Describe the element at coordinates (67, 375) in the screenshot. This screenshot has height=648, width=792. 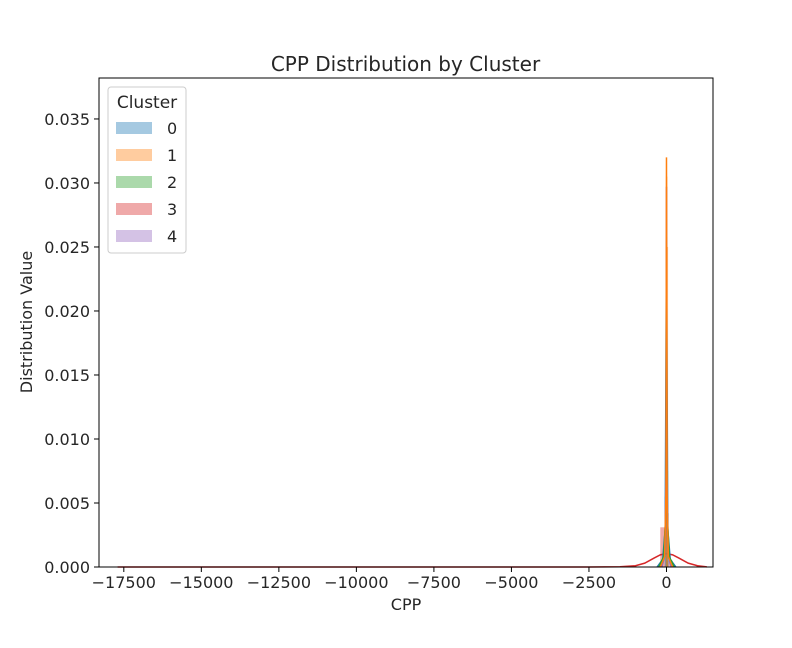
I see `y-tick-label: 0.015` at that location.